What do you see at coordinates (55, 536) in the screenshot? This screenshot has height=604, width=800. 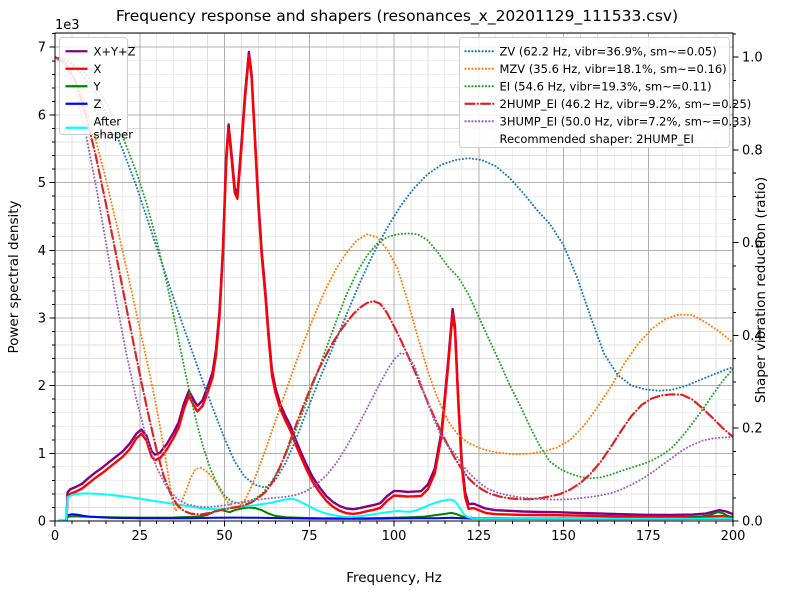 I see `x-tick-label: 0` at bounding box center [55, 536].